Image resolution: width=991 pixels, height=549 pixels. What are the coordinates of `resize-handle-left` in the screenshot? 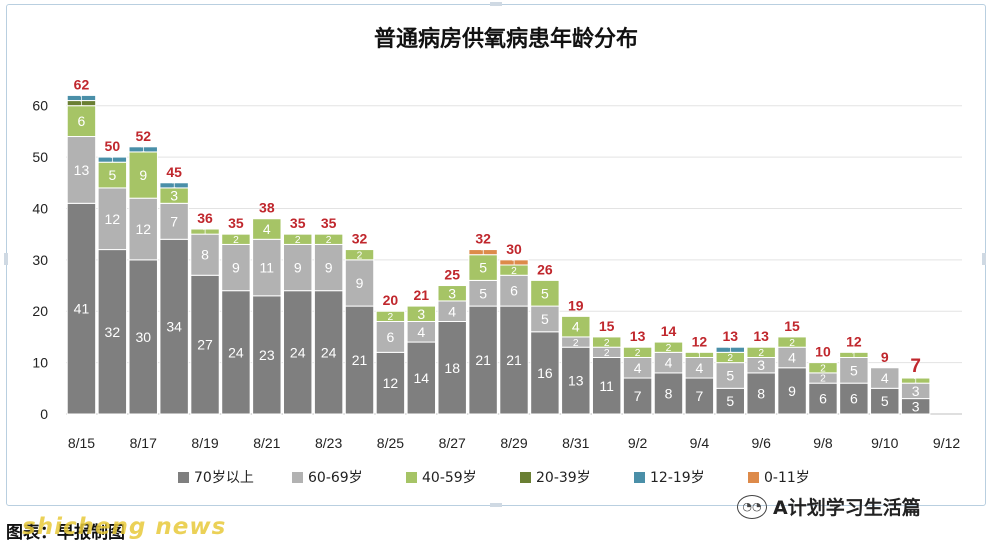 It's located at (6, 259).